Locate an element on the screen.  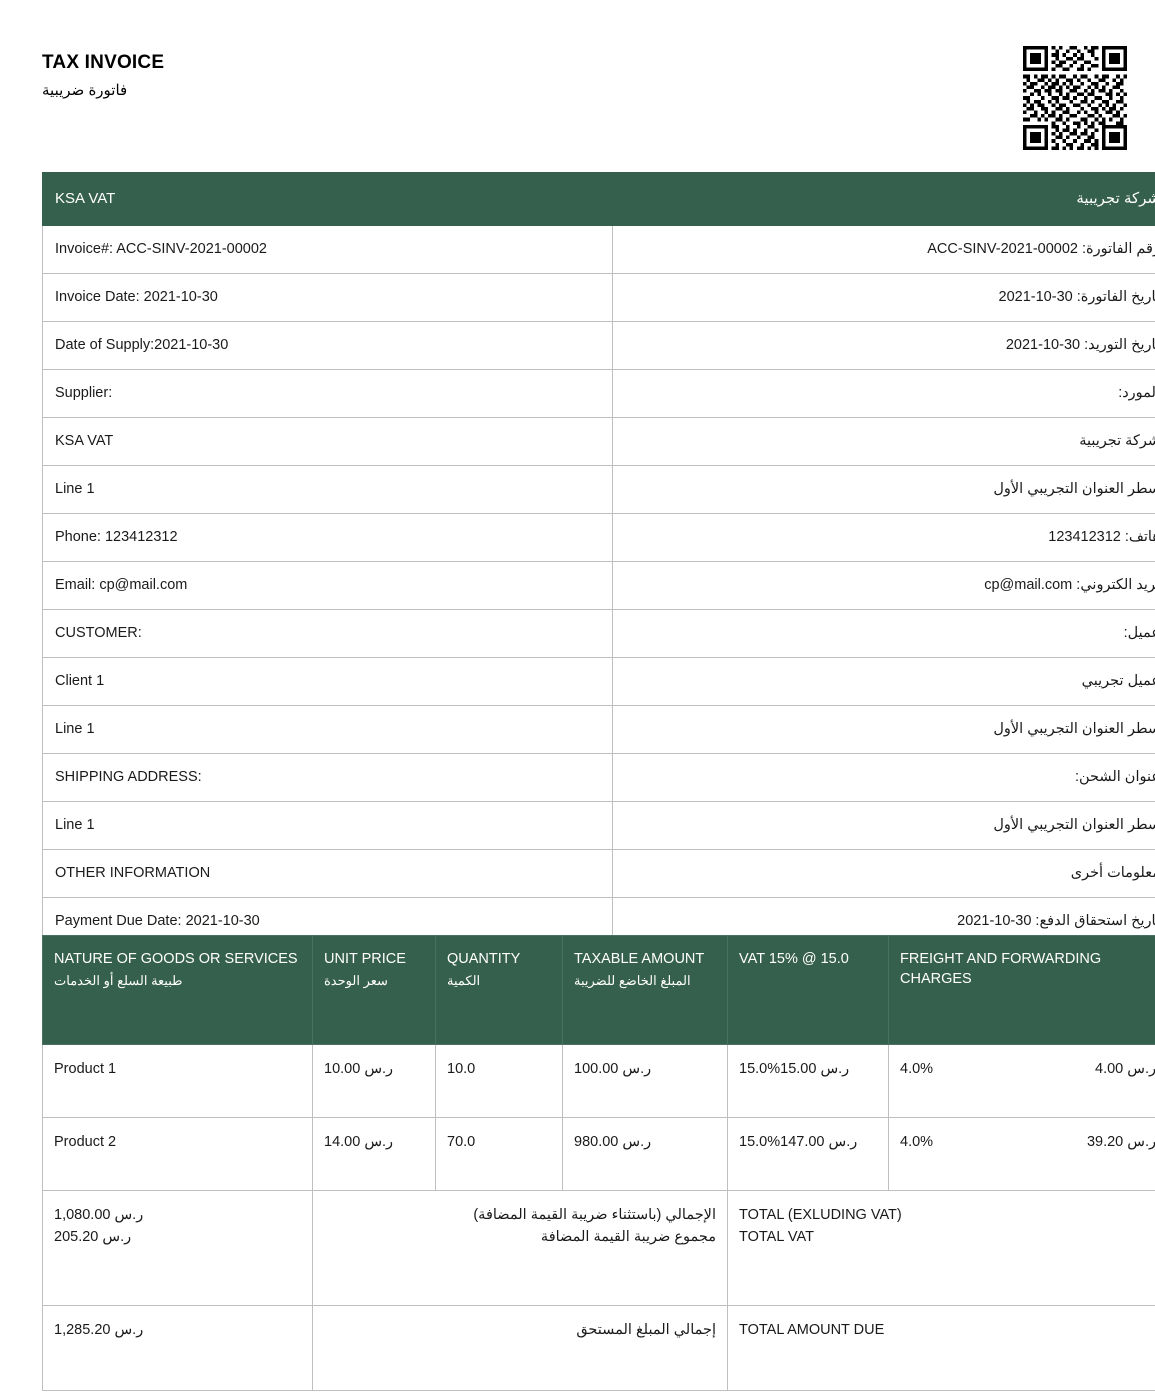
amount-due-label-ar: إجمالي المبلغ المستحق is located at coordinates (520, 1348).